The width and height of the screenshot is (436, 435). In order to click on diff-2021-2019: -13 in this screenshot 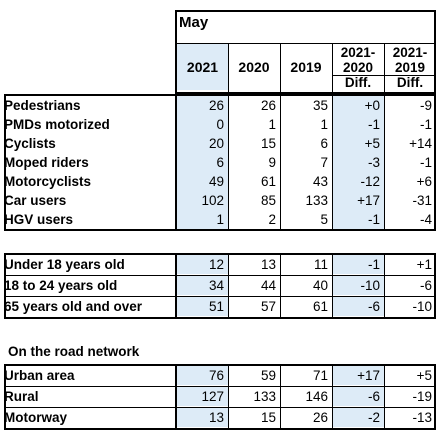, I will do `click(422, 417)`.